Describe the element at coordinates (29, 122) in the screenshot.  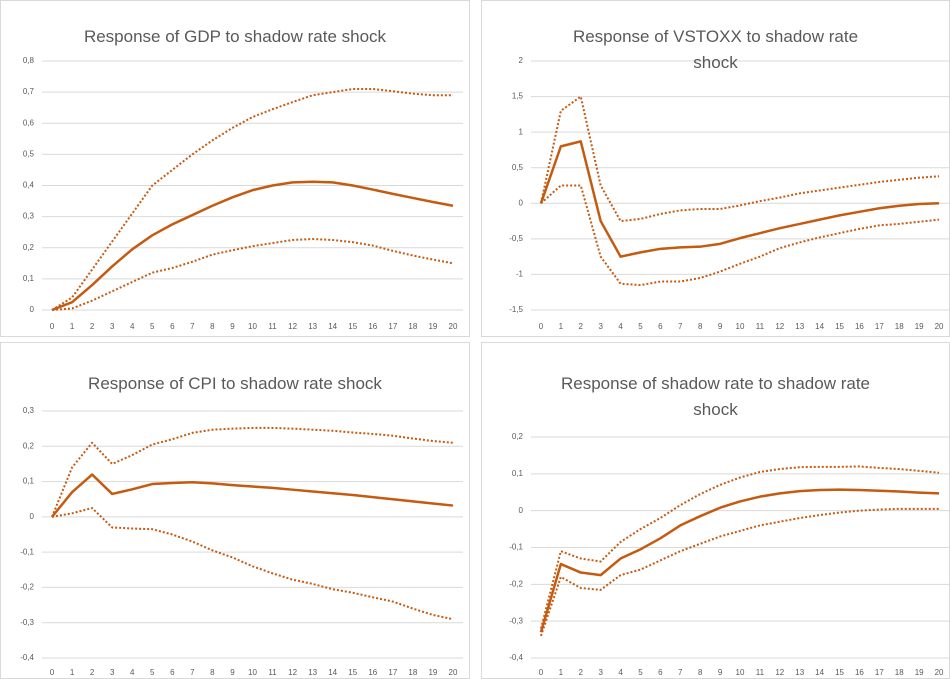
I see `y-tick-label: 0,6` at that location.